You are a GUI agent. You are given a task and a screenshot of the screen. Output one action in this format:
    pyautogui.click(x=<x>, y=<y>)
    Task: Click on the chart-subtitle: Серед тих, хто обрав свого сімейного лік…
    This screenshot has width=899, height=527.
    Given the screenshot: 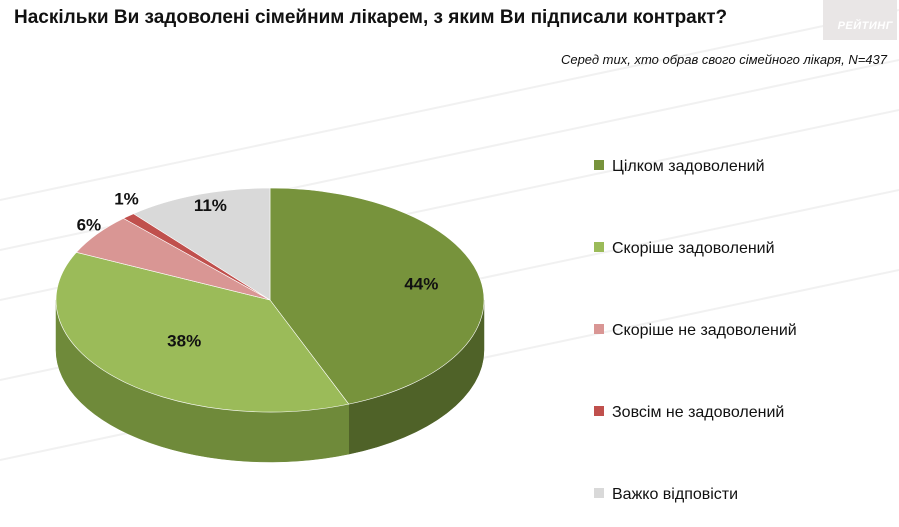 What is the action you would take?
    pyautogui.click(x=723, y=59)
    